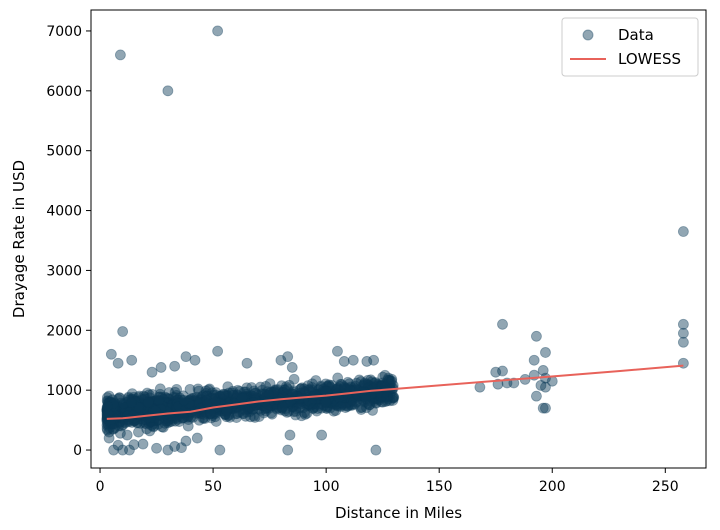  What do you see at coordinates (100, 487) in the screenshot?
I see `x-tick-label: 0` at bounding box center [100, 487].